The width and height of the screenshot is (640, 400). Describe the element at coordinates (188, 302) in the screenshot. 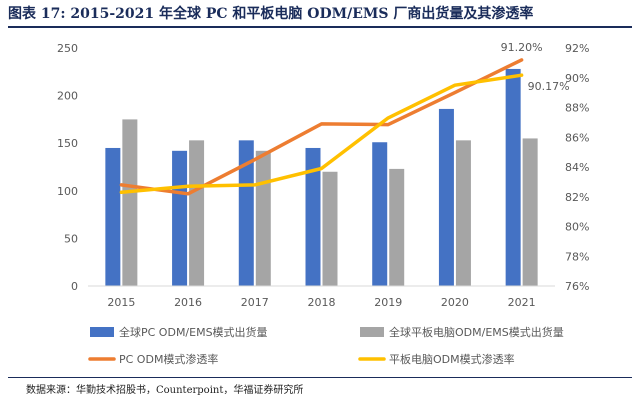

I see `x-axis-tick-label: 2016` at that location.